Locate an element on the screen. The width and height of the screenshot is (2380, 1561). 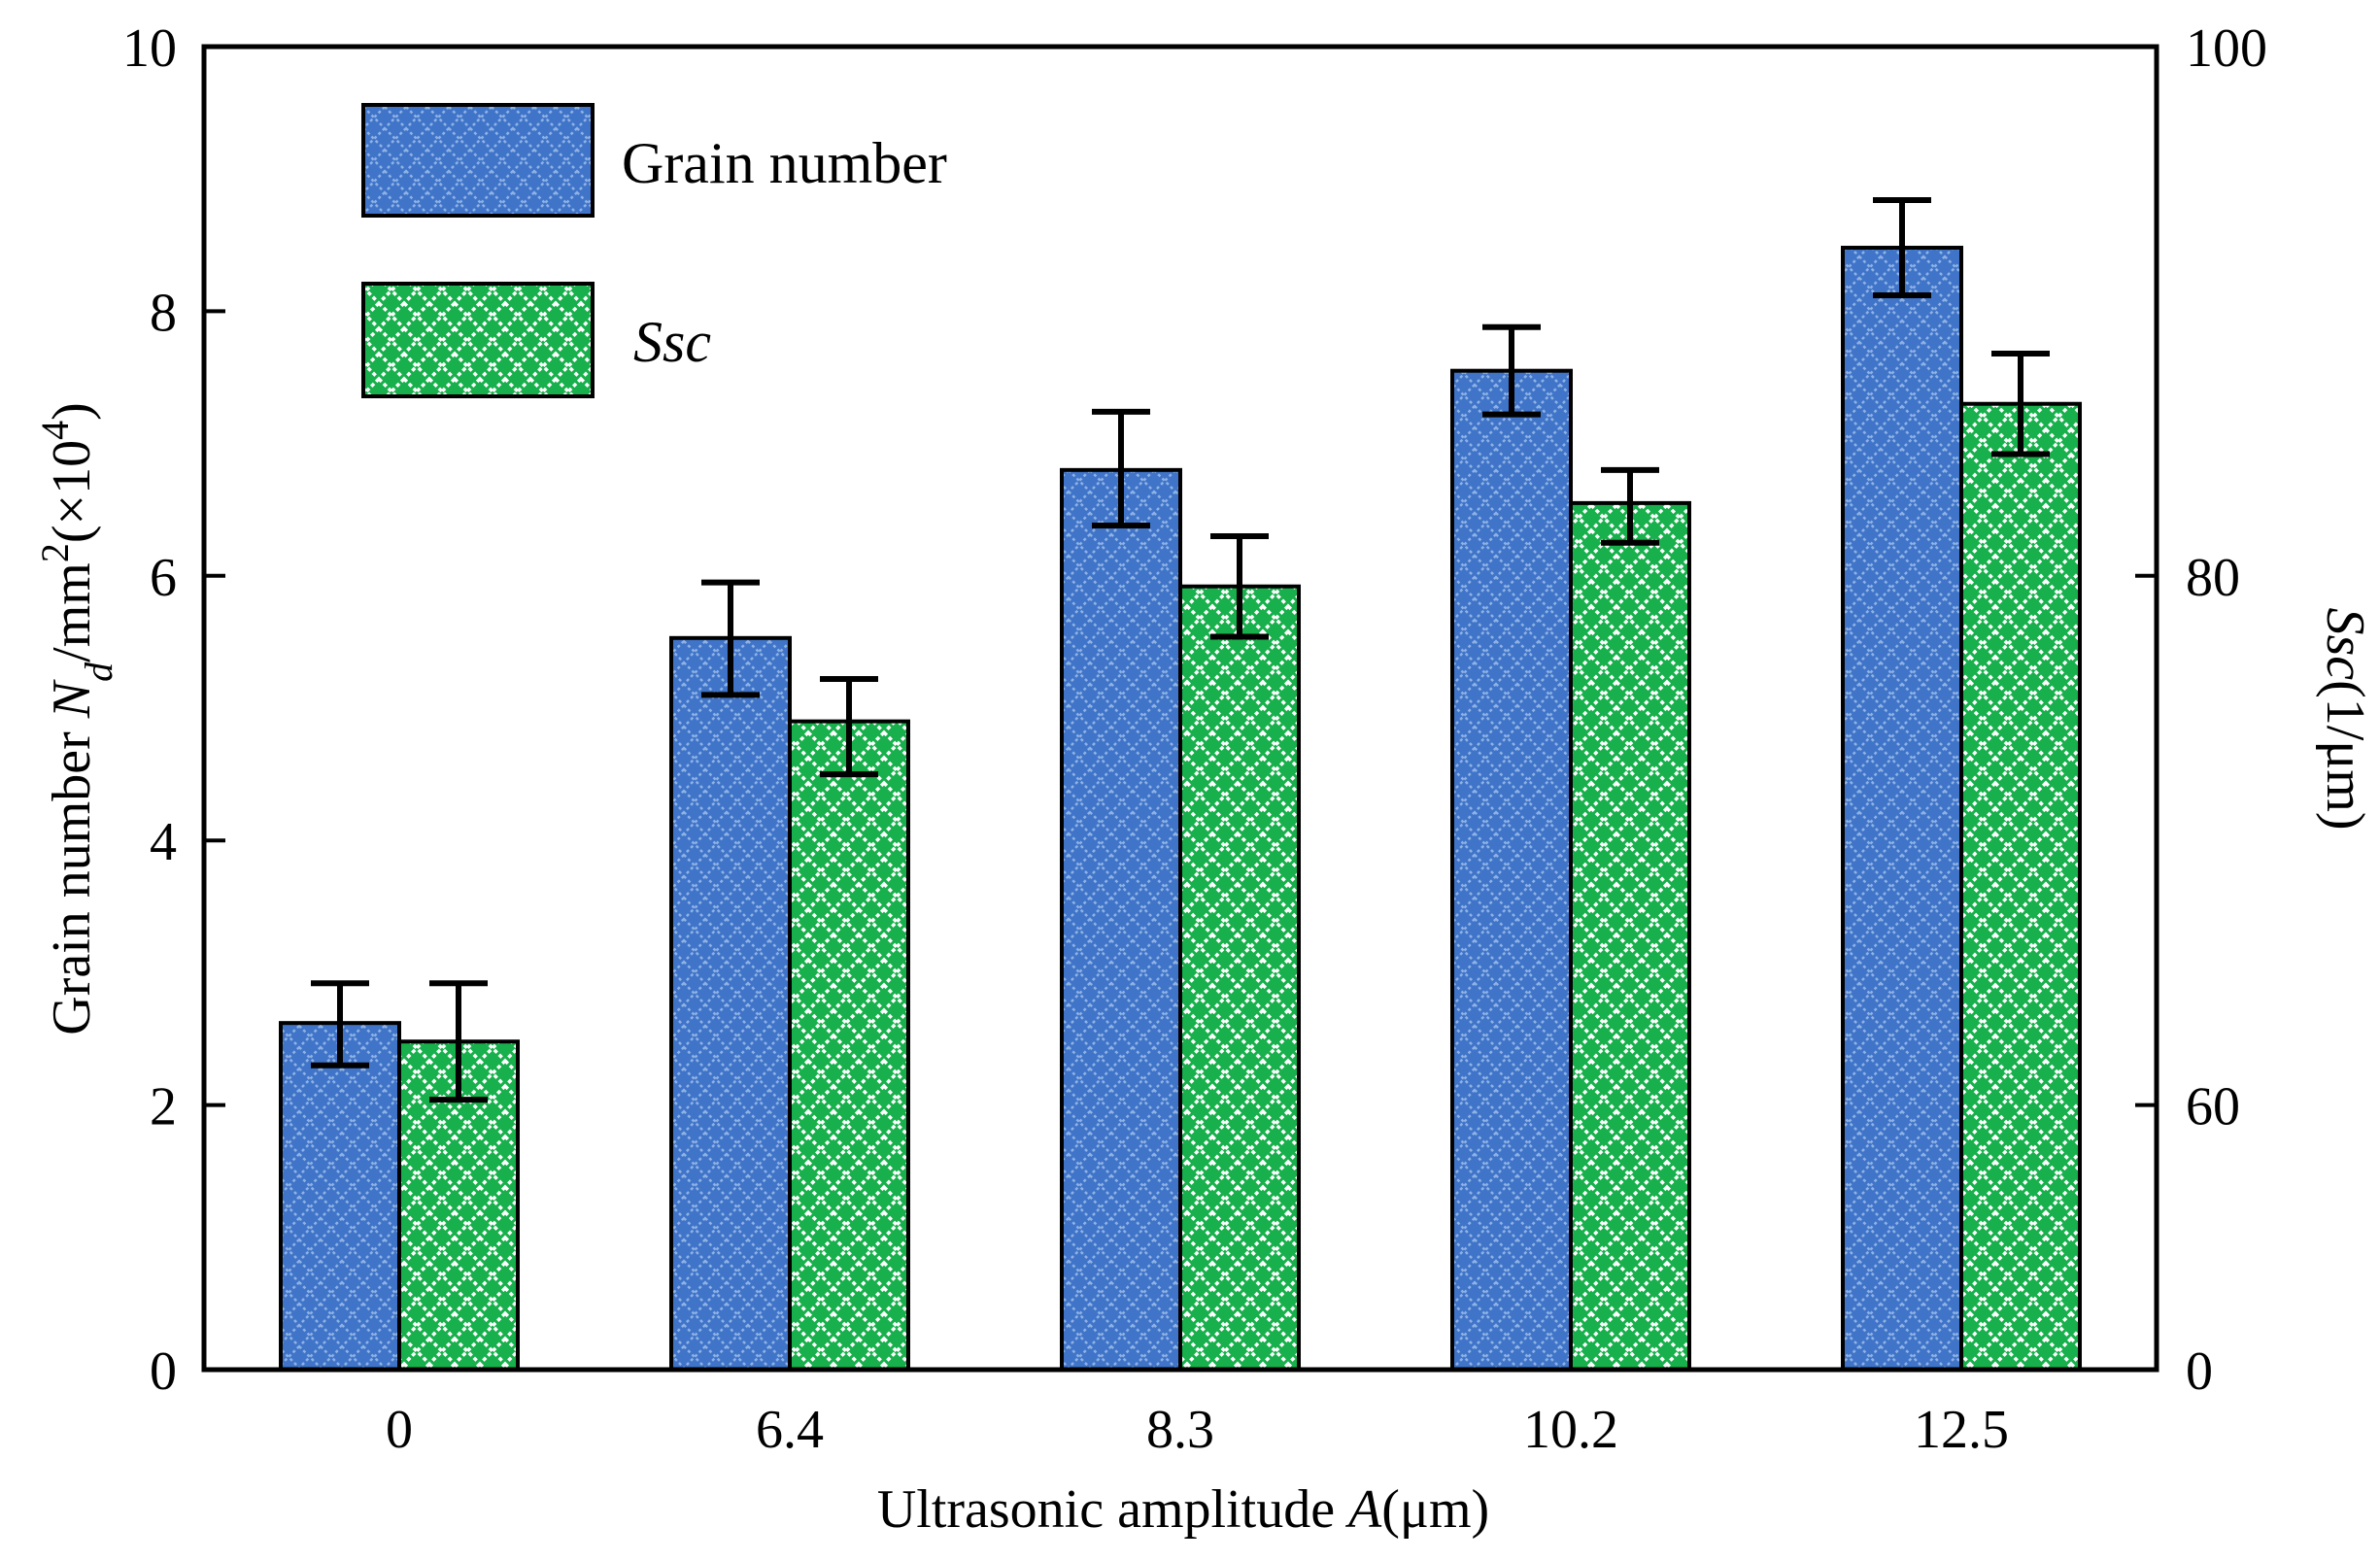
y-tick-label-left: 2 is located at coordinates (163, 1107).